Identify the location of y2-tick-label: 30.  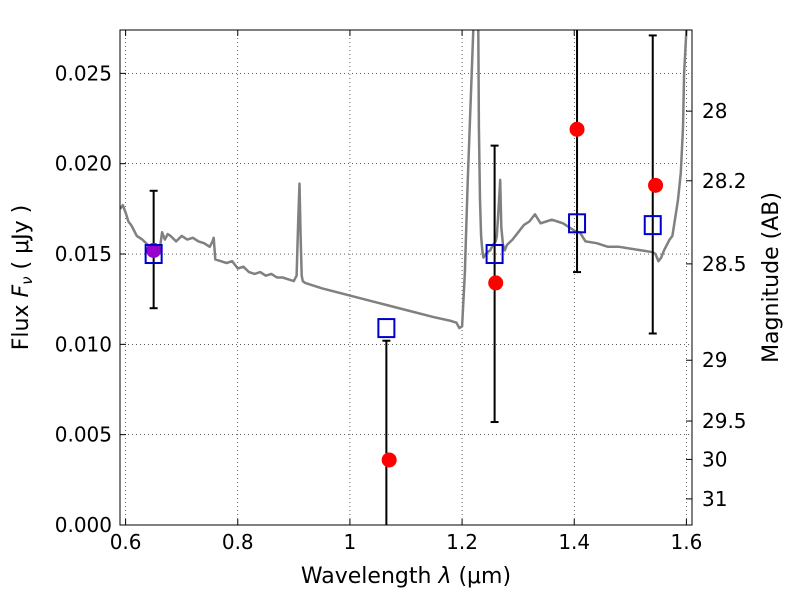
(714, 459).